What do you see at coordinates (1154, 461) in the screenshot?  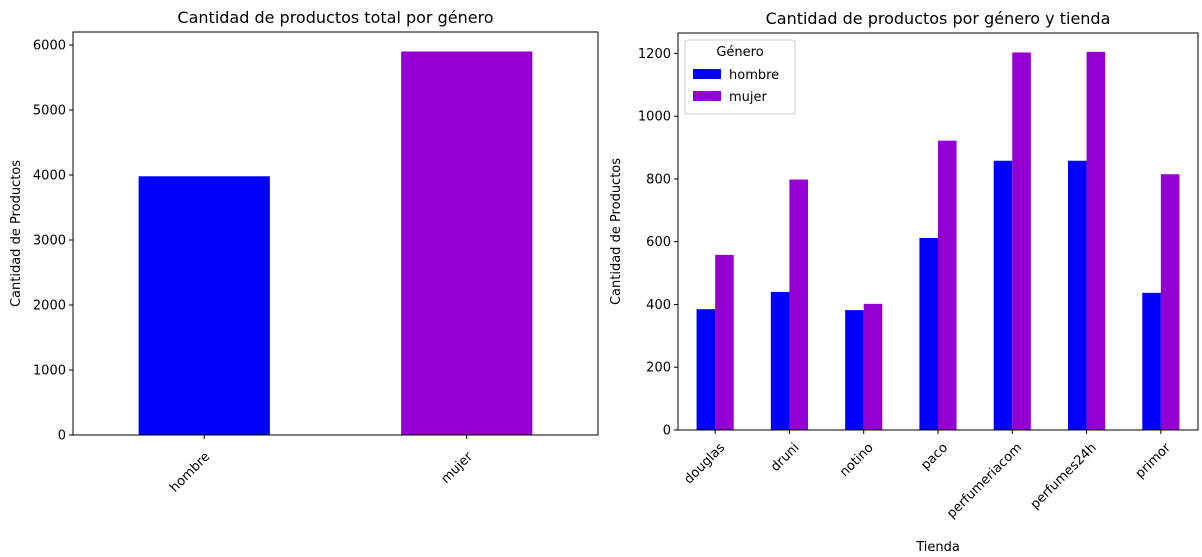 I see `x-tick-label: primor` at bounding box center [1154, 461].